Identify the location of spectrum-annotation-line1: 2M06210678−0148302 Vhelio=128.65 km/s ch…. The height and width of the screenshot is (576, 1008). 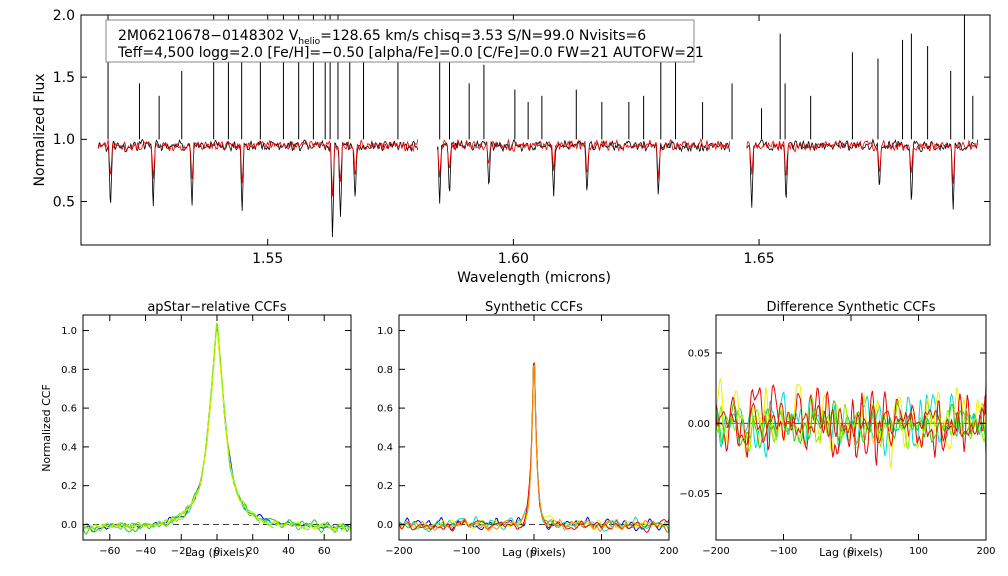
(382, 37).